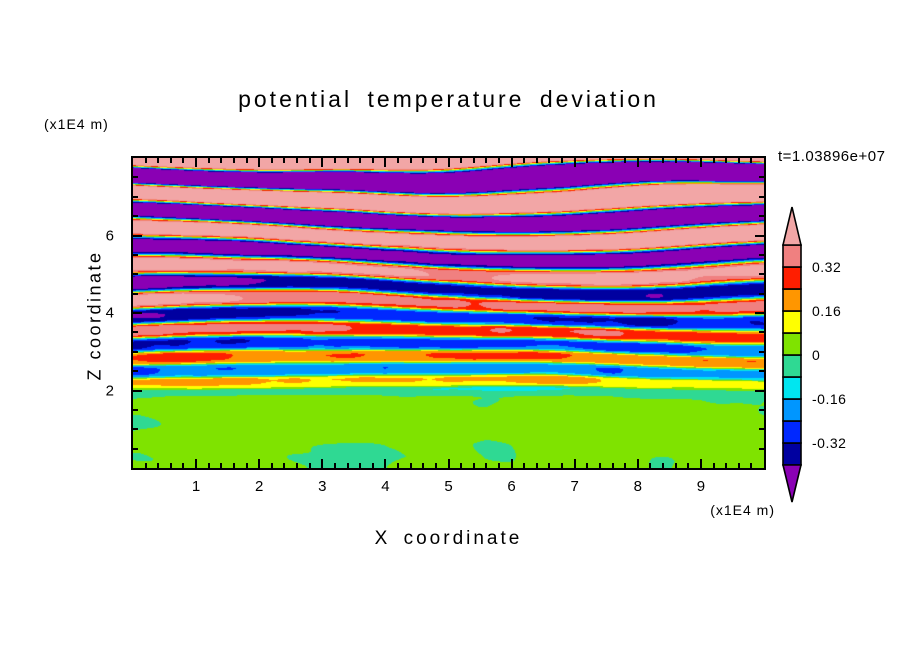 The width and height of the screenshot is (904, 654). What do you see at coordinates (813, 354) in the screenshot?
I see `colorbar: 0.32 0.16 0 -0.16 -0.32` at bounding box center [813, 354].